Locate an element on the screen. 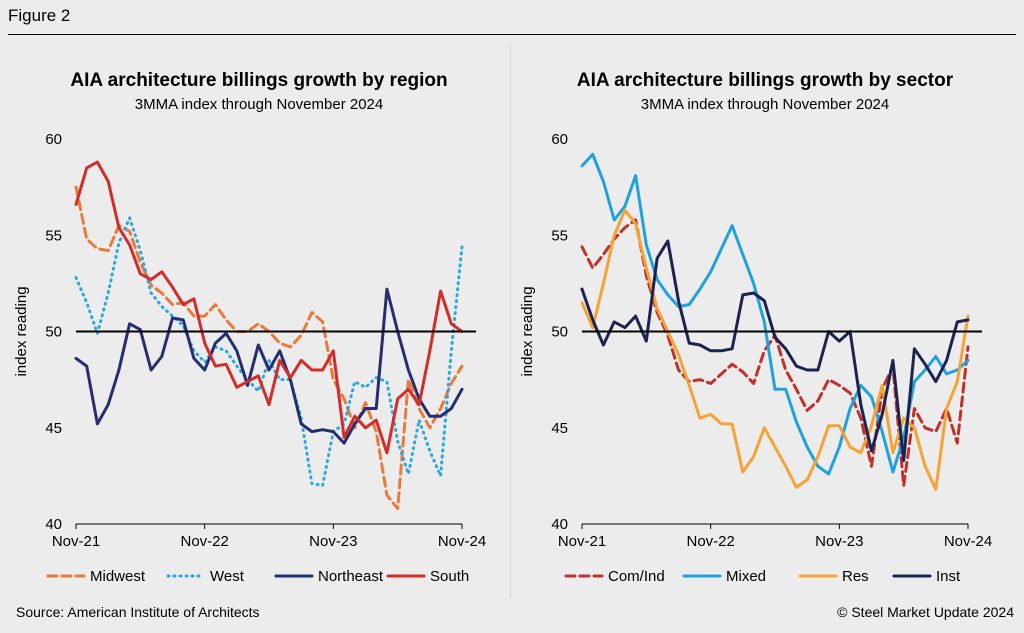 Image resolution: width=1024 pixels, height=633 pixels. series-line-northeast is located at coordinates (269, 366).